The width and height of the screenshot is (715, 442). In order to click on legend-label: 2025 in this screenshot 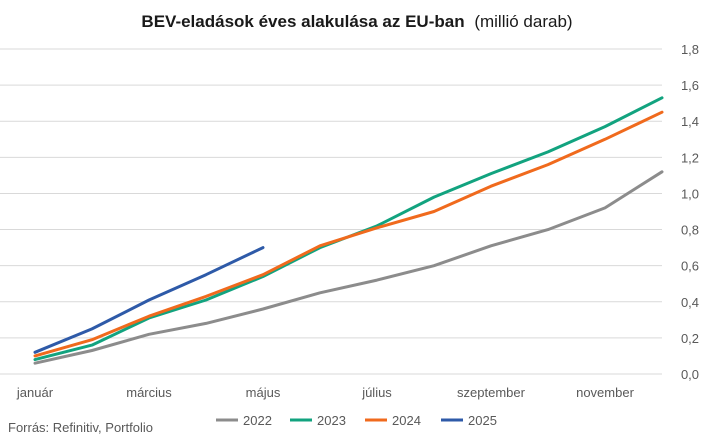, I will do `click(482, 420)`.